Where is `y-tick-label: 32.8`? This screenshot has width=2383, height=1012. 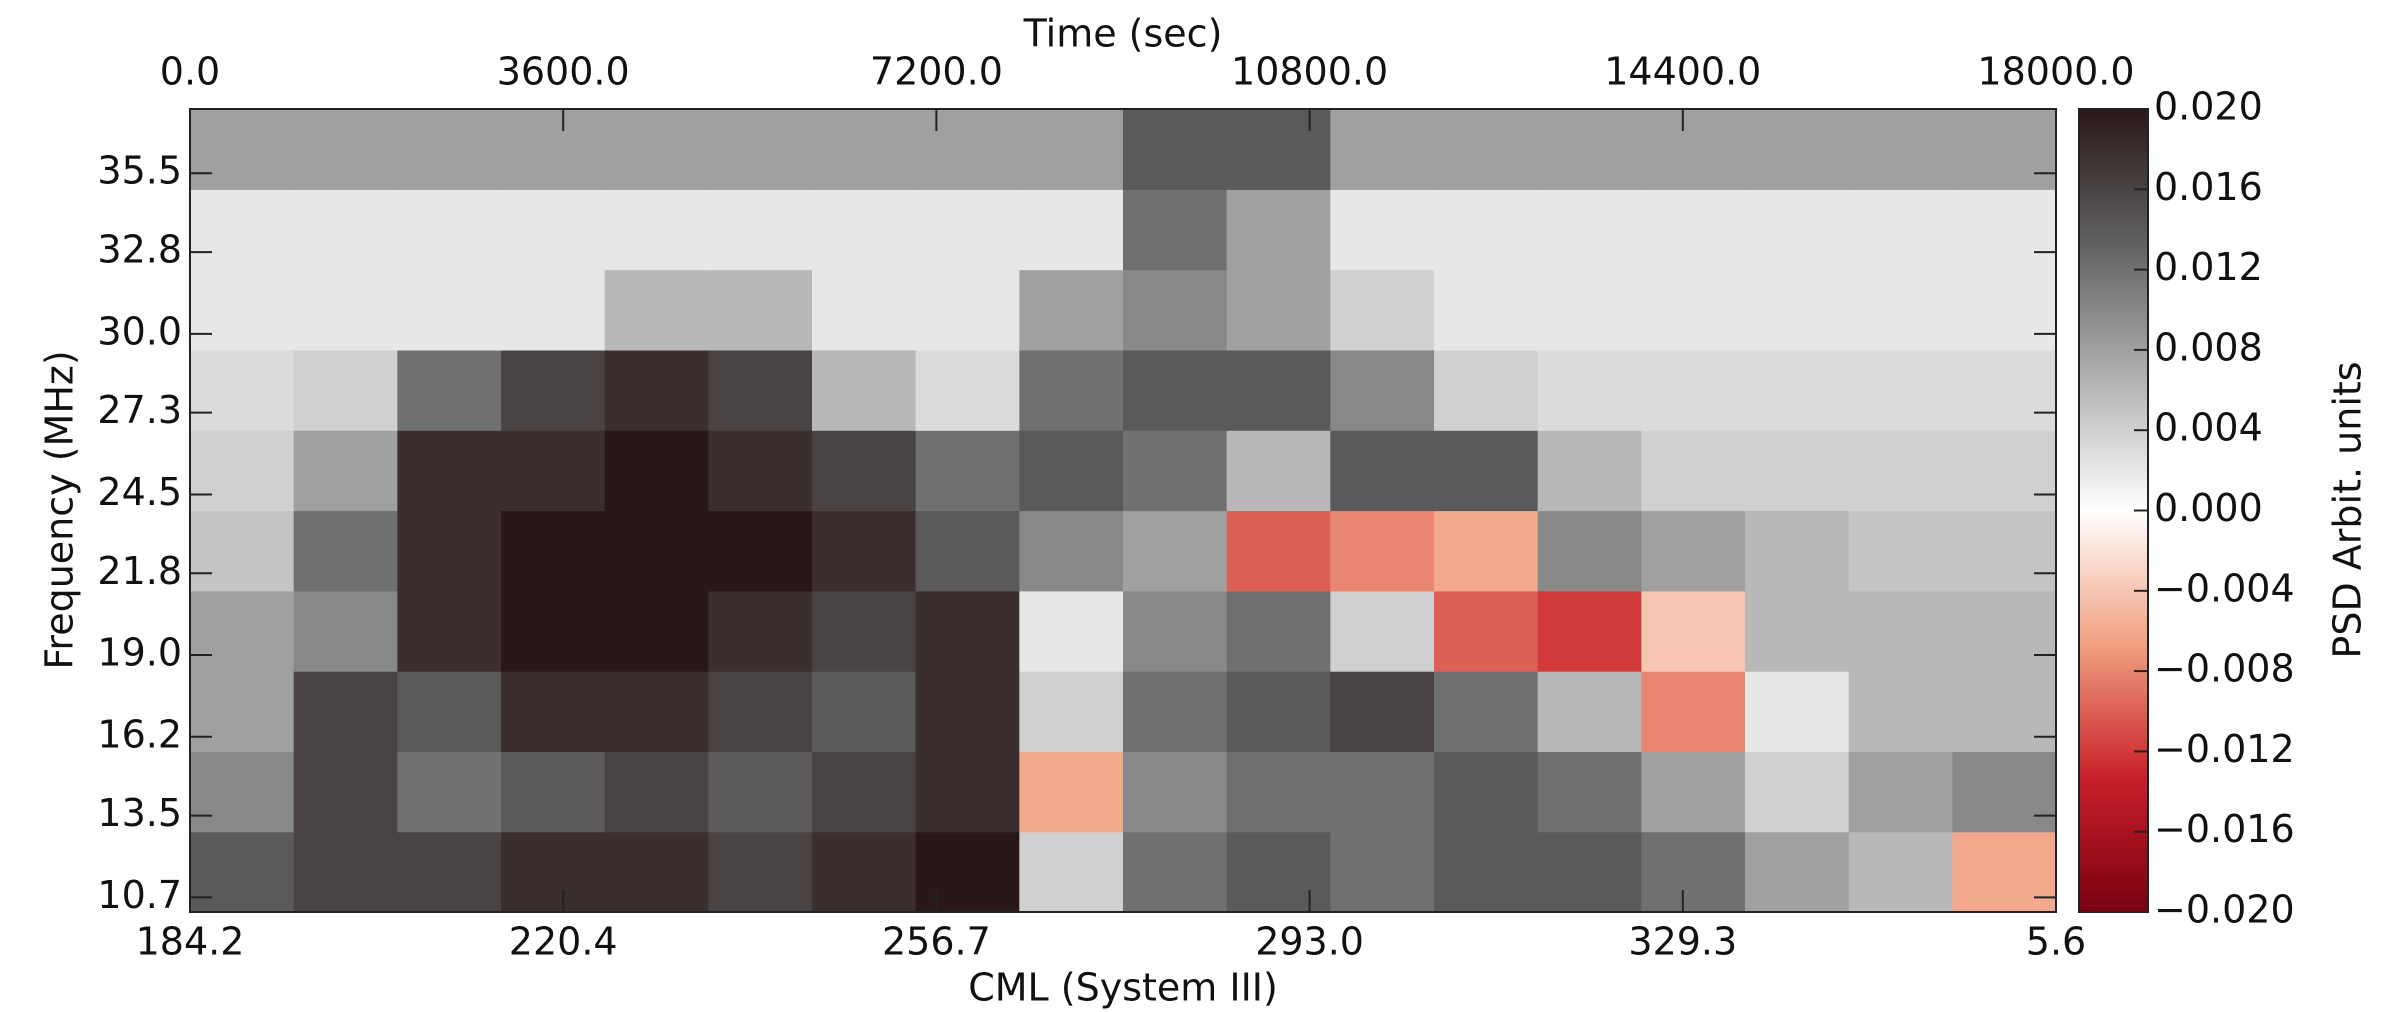 y-tick-label: 32.8 is located at coordinates (139, 250).